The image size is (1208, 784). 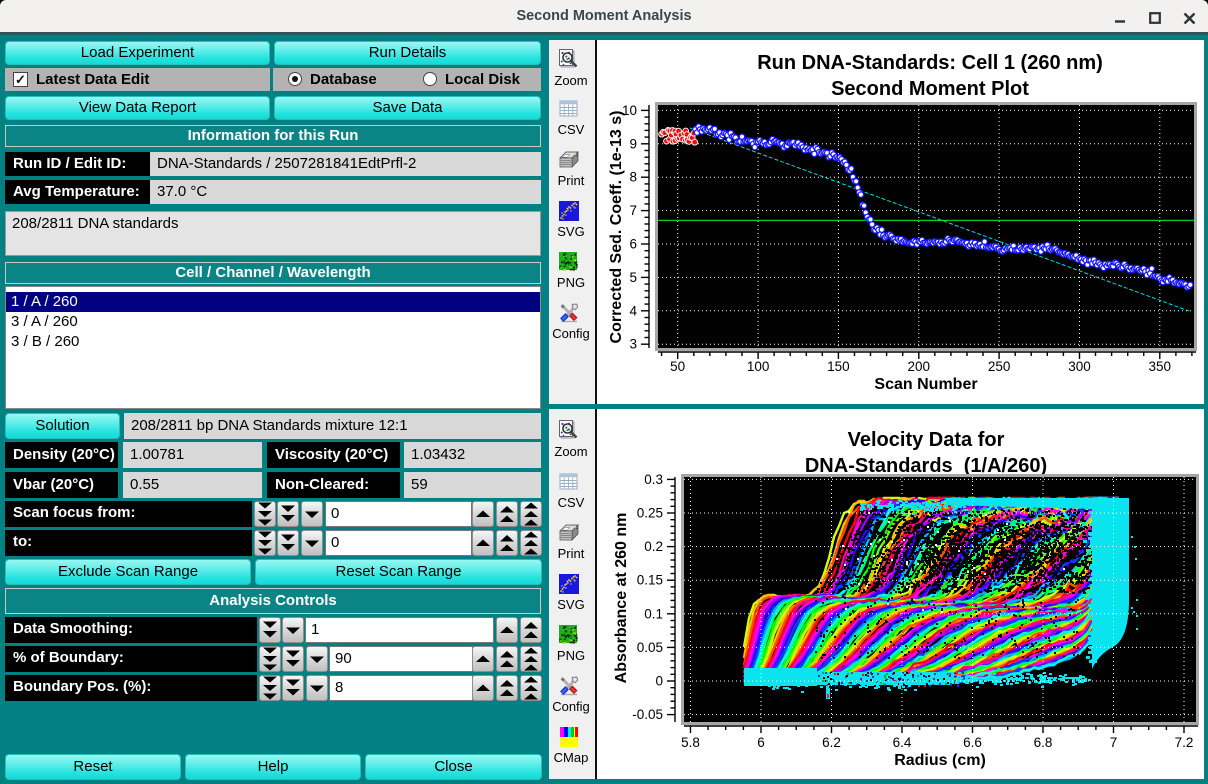 What do you see at coordinates (633, 344) in the screenshot?
I see `svg-text: 3` at bounding box center [633, 344].